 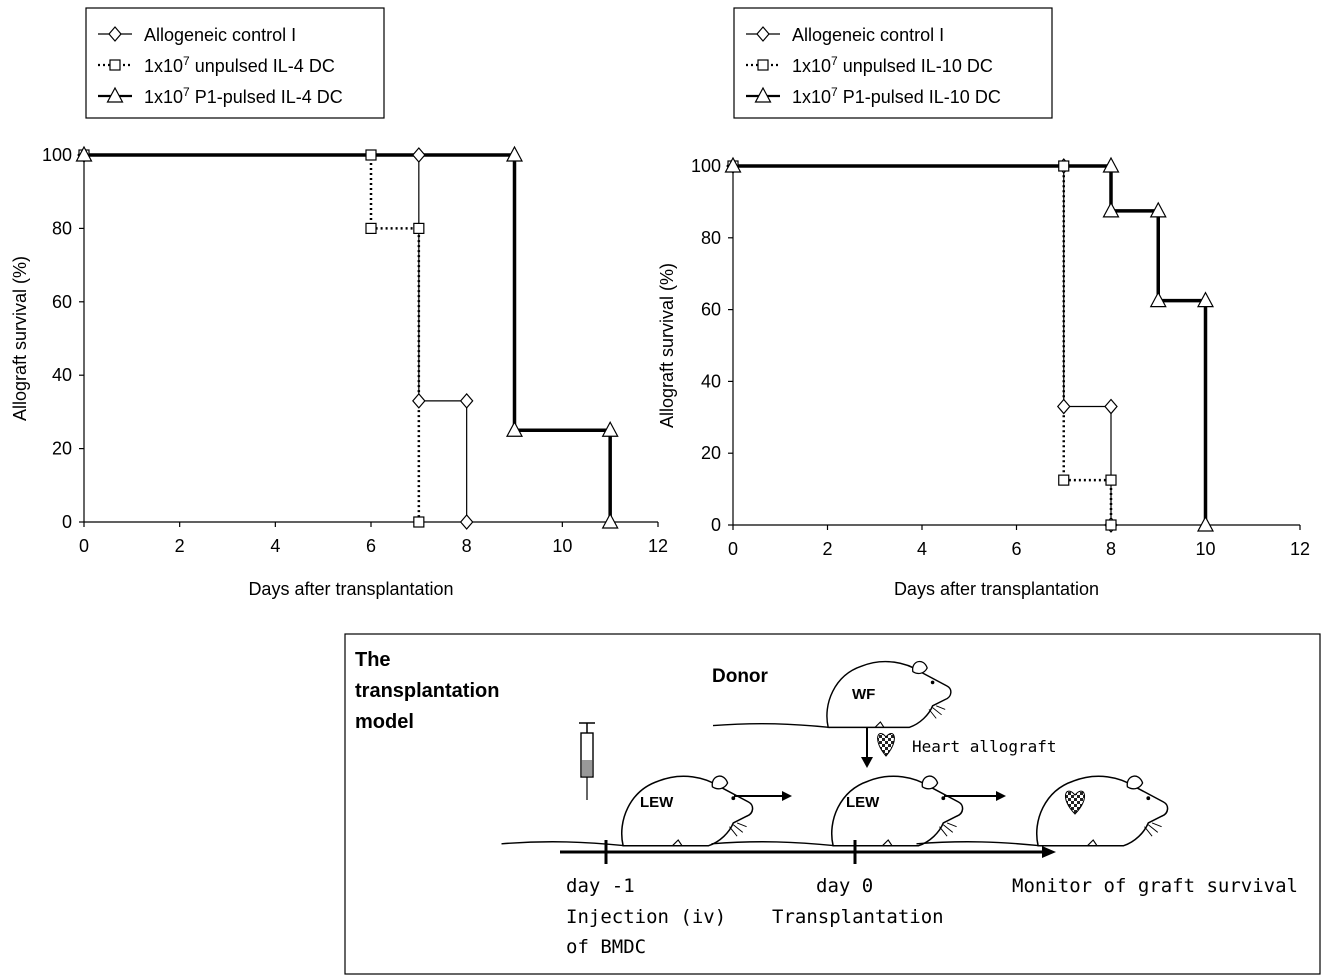 What do you see at coordinates (863, 802) in the screenshot?
I see `recipient-strain-label-2: LEW` at bounding box center [863, 802].